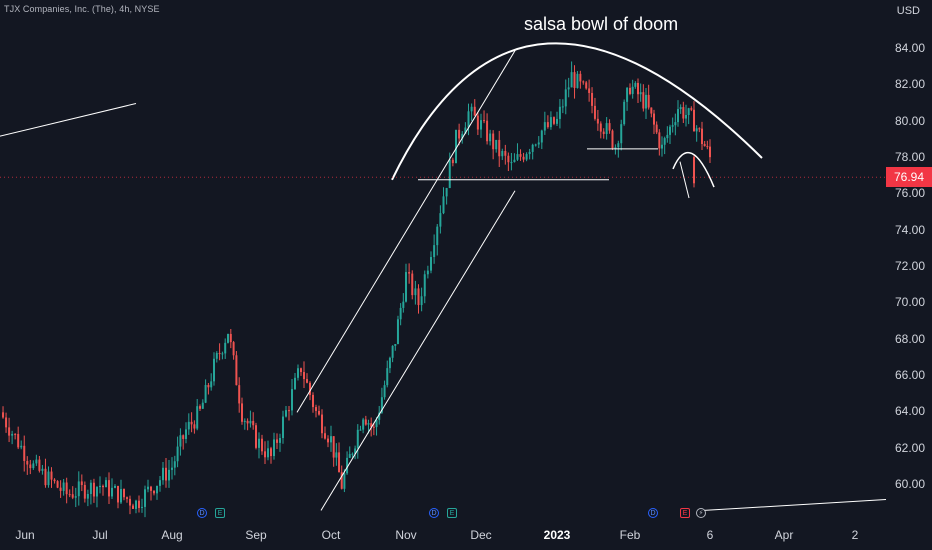  I want to click on micro-arc-leg, so click(684, 180).